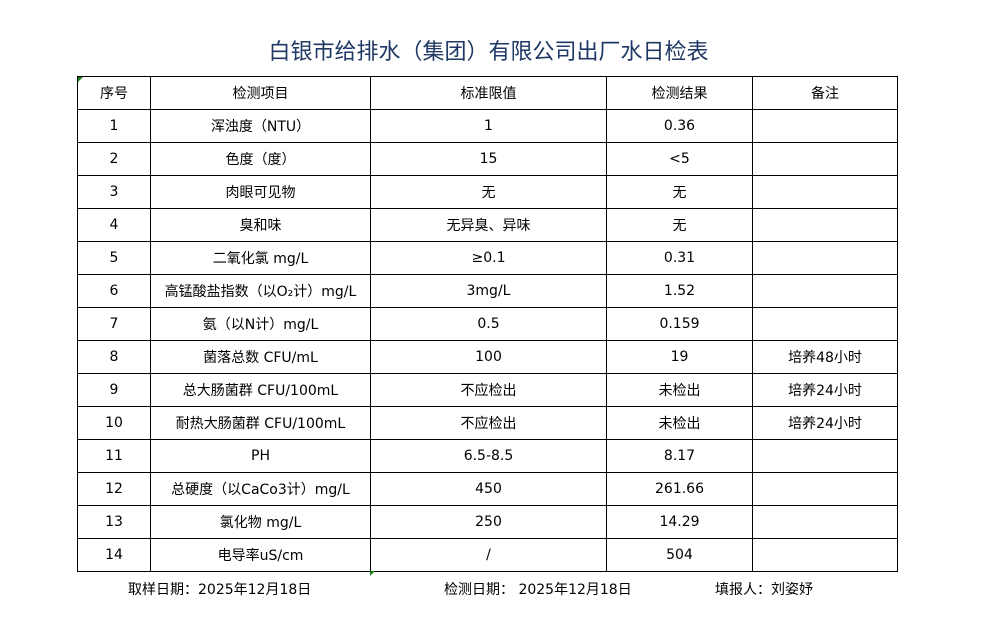 The width and height of the screenshot is (999, 639). Describe the element at coordinates (260, 324) in the screenshot. I see `table-cell: 氨（以N计）mg/L` at that location.